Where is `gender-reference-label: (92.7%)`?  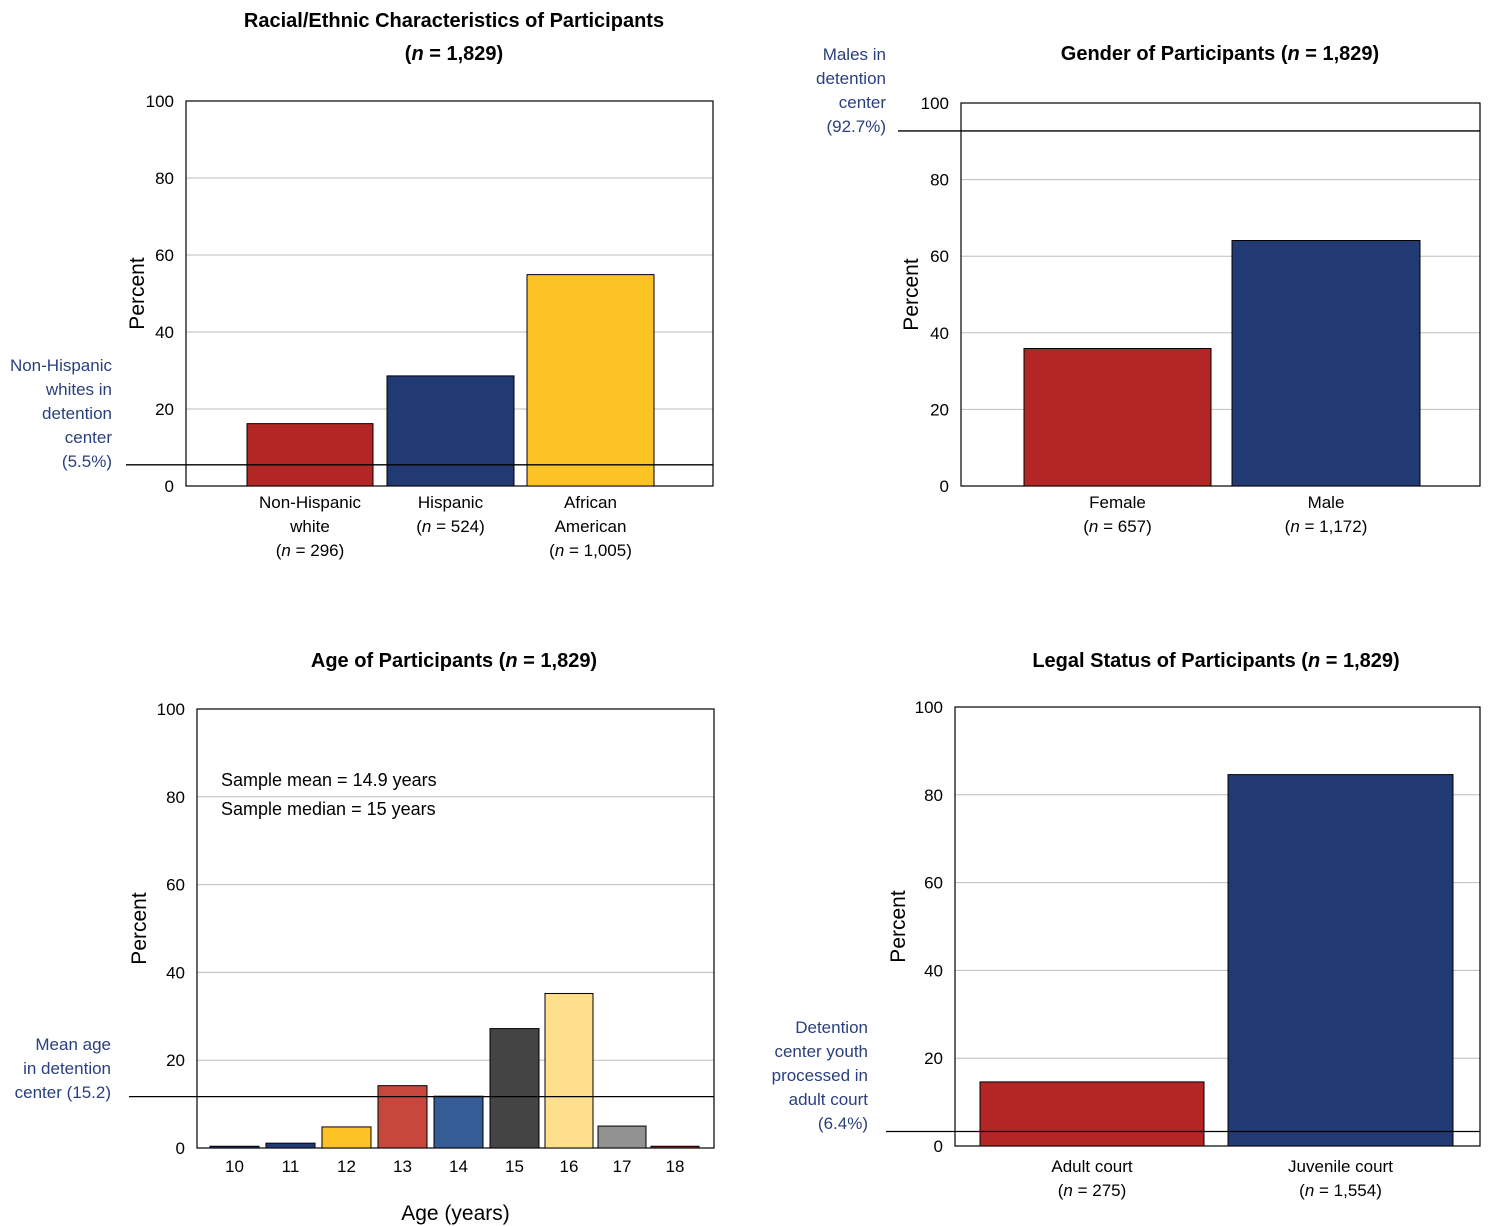
gender-reference-label: (92.7%) is located at coordinates (856, 126).